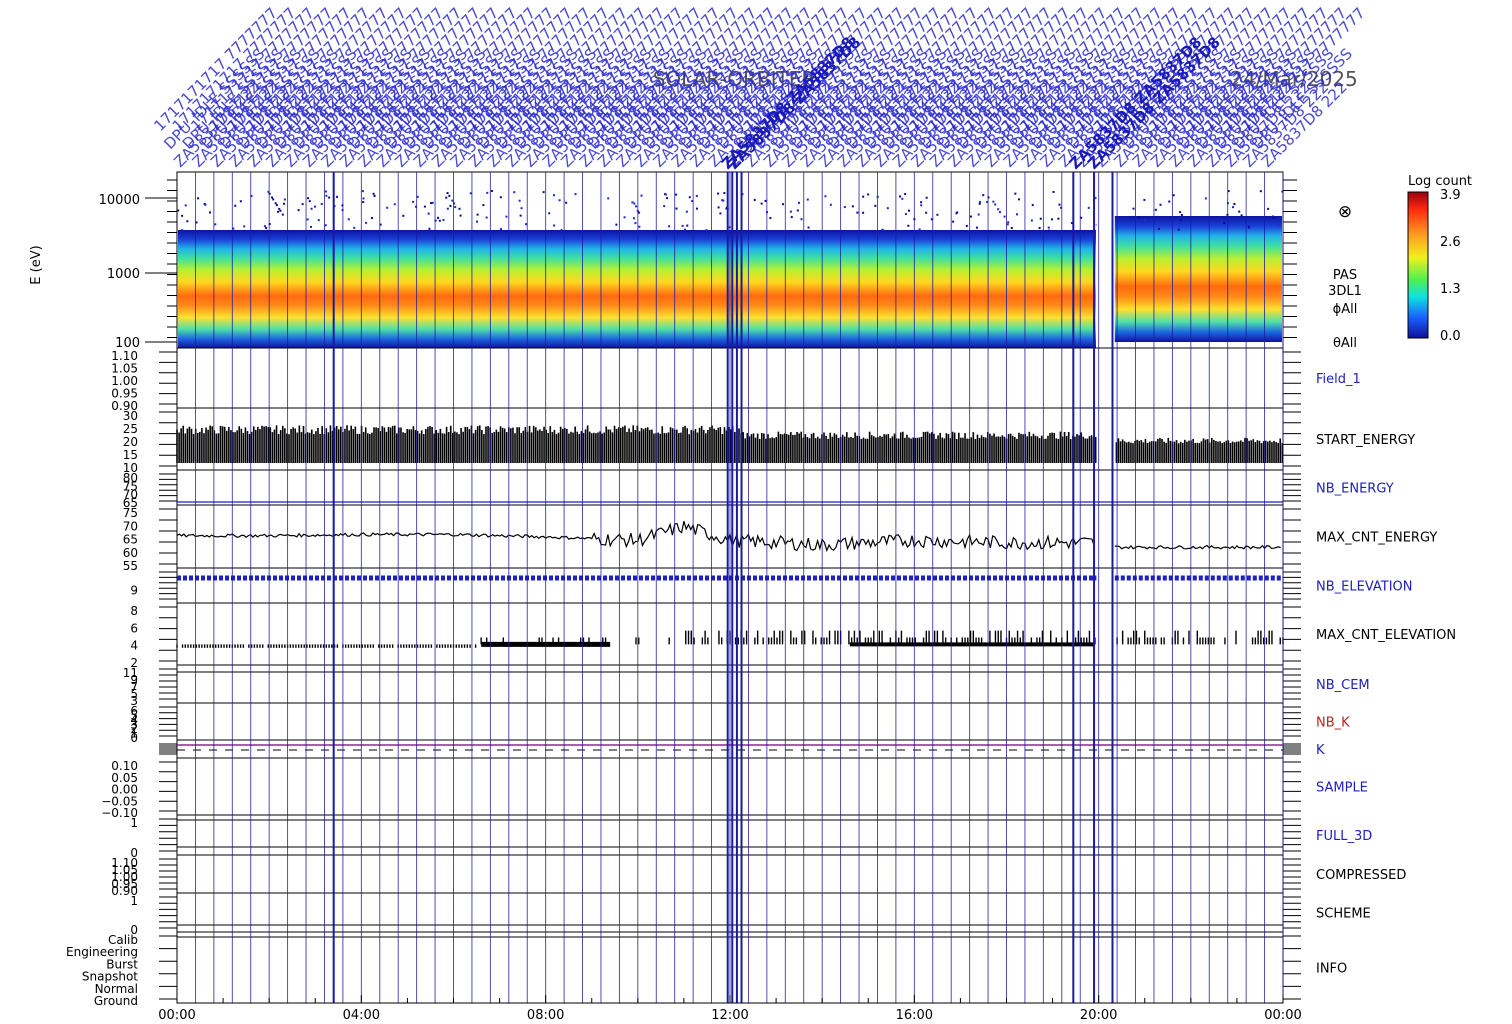  I want to click on colorbar-tick-0.0: 0.0, so click(1450, 336).